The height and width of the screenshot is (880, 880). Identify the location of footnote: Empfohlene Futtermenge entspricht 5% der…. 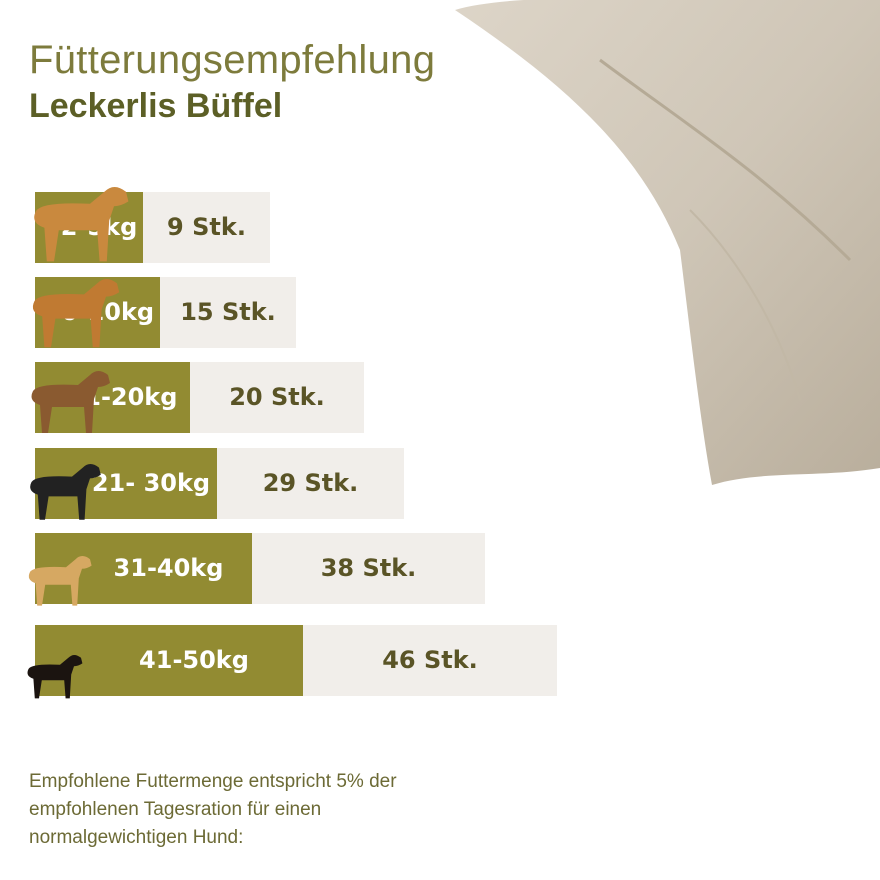
(213, 810).